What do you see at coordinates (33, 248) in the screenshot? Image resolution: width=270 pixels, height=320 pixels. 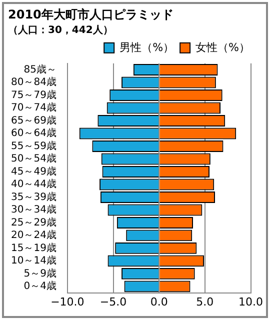 I see `y-tick-label: 15～19歳` at bounding box center [33, 248].